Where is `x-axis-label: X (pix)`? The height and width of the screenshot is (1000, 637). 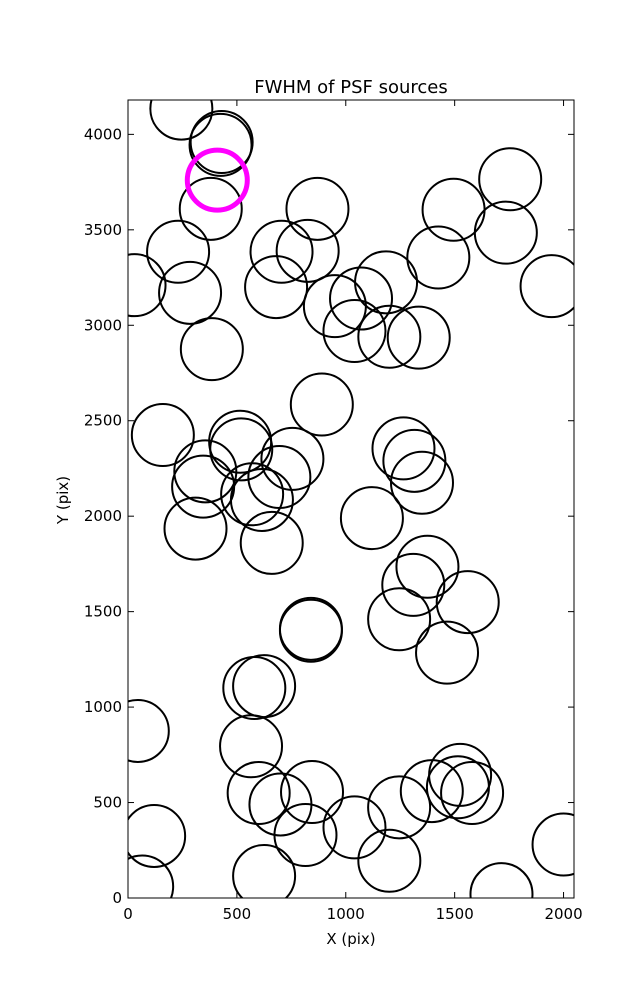
x-axis-label: X (pix) is located at coordinates (350, 939).